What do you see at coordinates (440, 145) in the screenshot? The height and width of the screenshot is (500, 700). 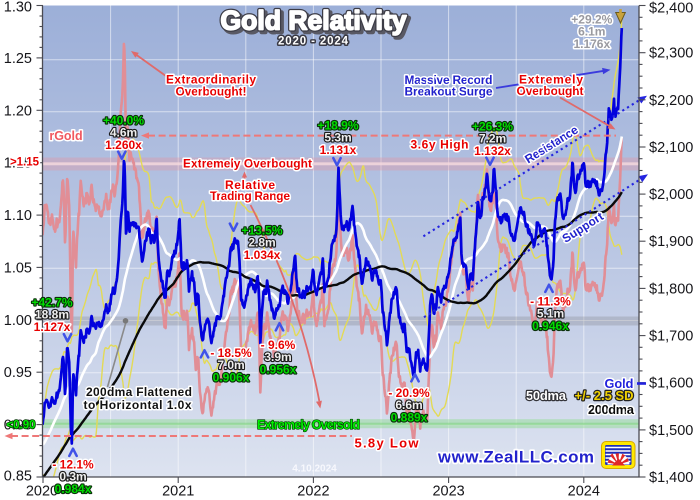 I see `svg-text: 3.6y High` at bounding box center [440, 145].